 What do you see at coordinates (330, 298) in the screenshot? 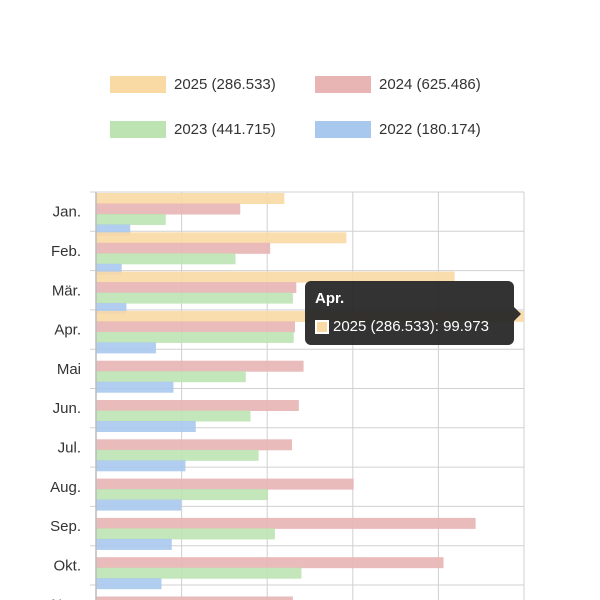
I see `tooltip-title: Apr.` at bounding box center [330, 298].